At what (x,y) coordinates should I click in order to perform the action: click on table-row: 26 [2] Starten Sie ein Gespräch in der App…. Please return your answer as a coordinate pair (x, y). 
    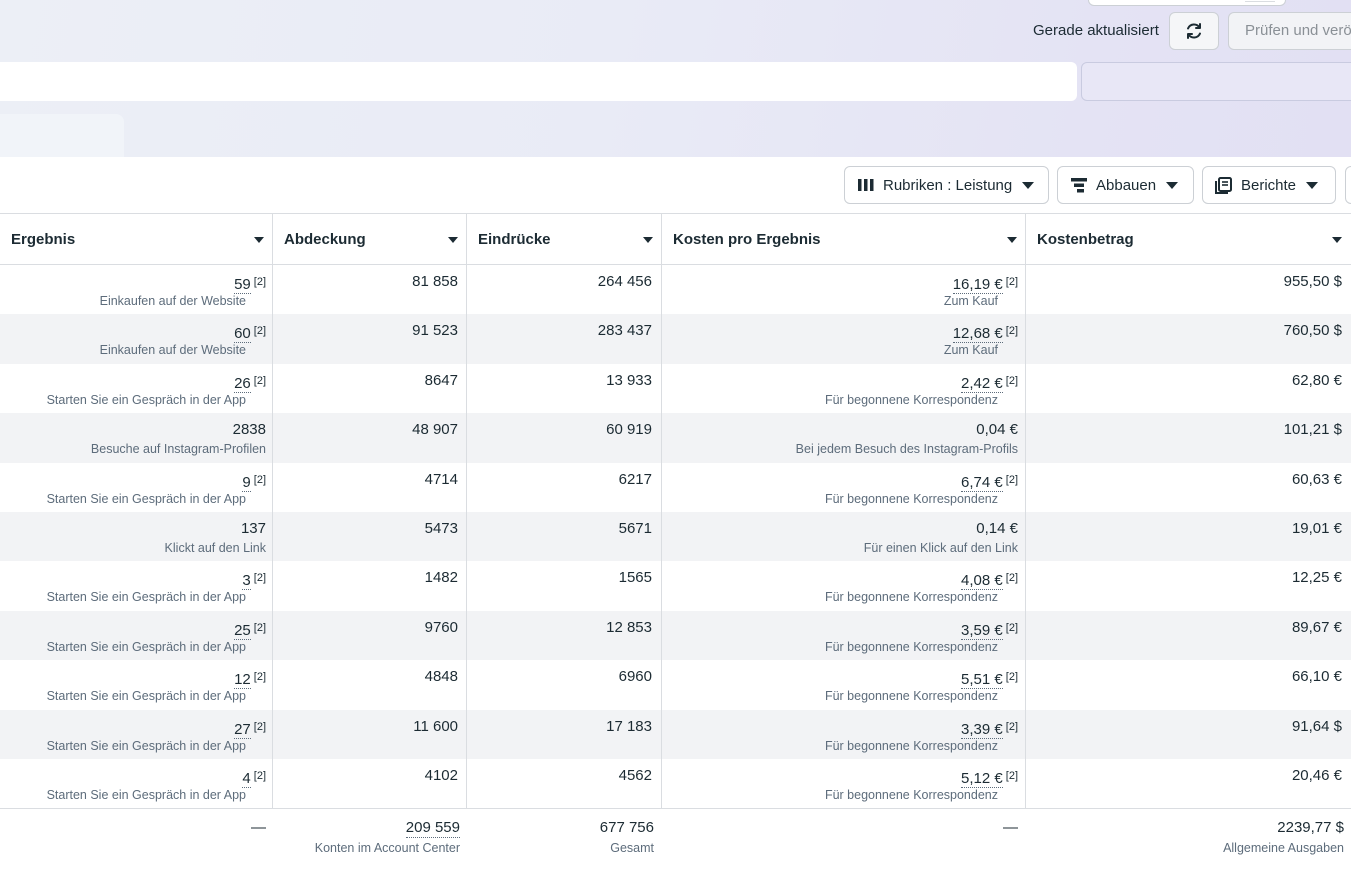
    Looking at the image, I should click on (675, 388).